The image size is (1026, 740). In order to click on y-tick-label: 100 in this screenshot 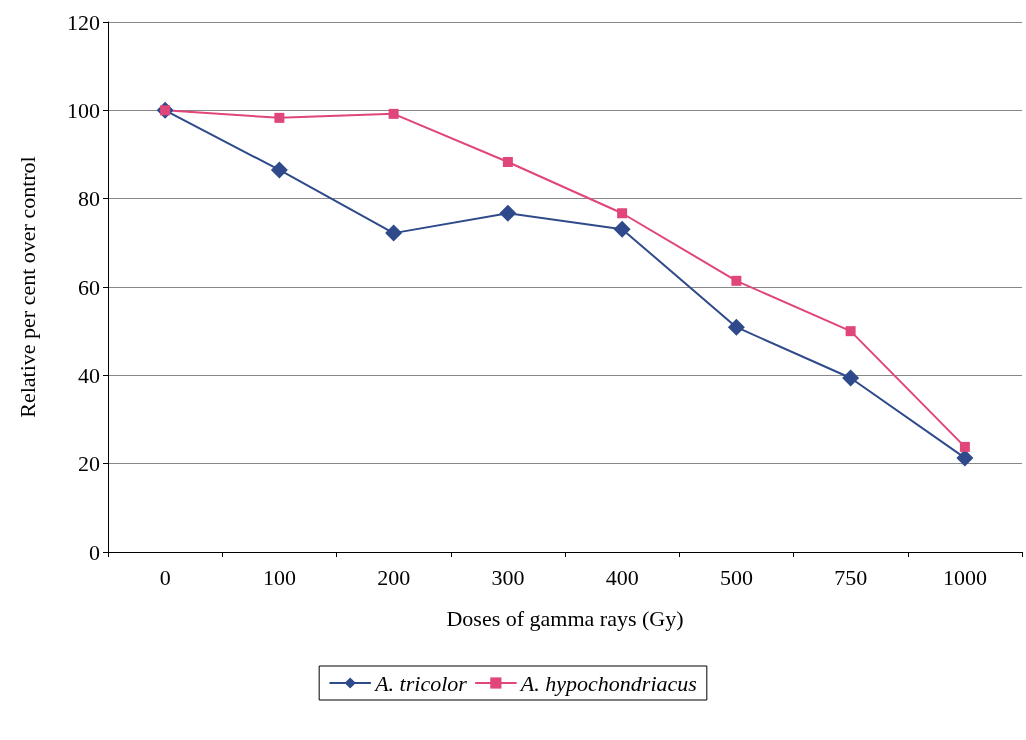, I will do `click(83, 110)`.